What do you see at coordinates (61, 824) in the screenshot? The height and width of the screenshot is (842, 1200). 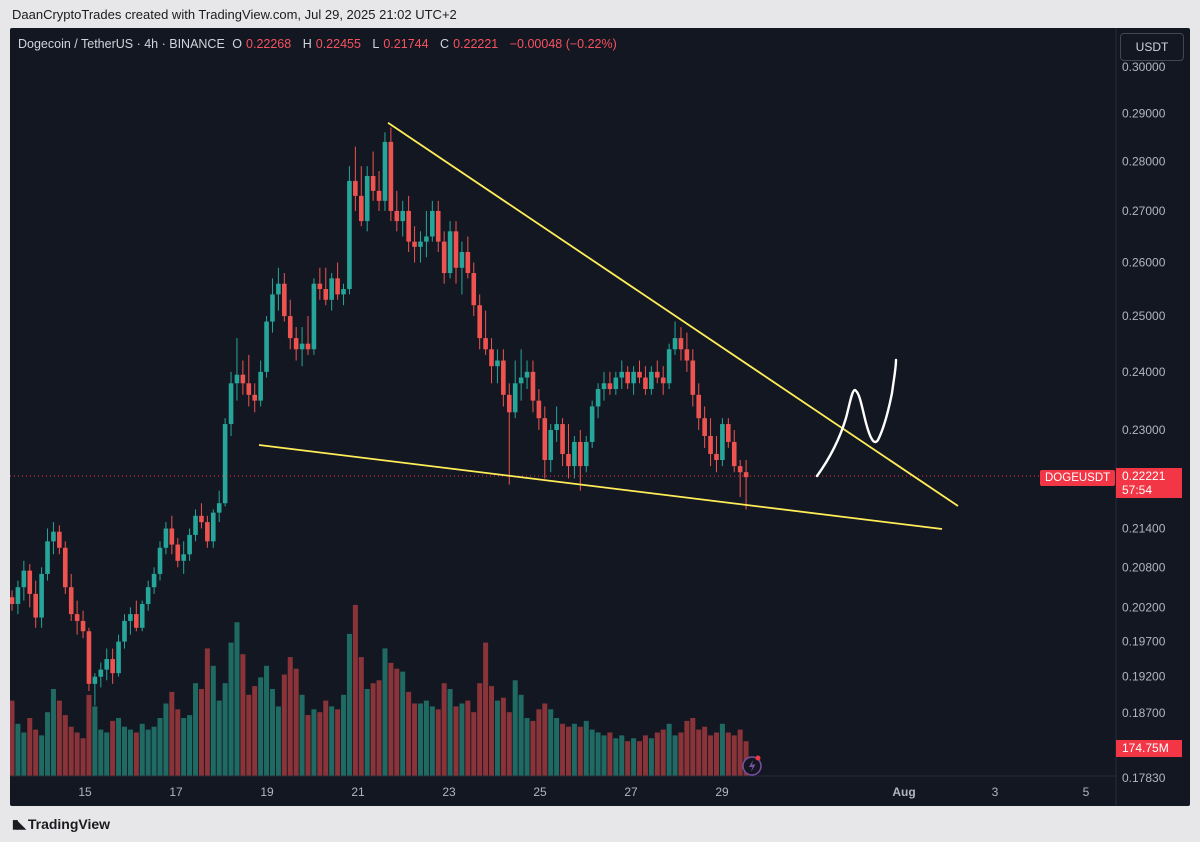 I see `tradingview-logo: ▮◣ TradingView` at bounding box center [61, 824].